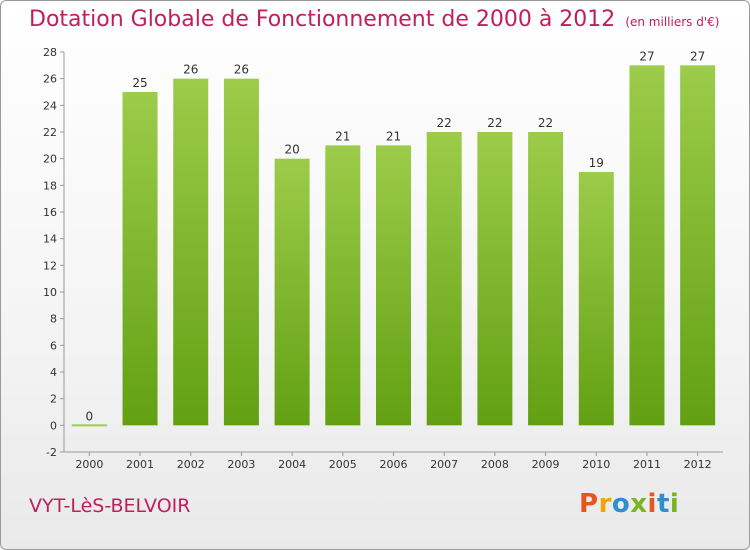 Image resolution: width=750 pixels, height=550 pixels. Describe the element at coordinates (51, 452) in the screenshot. I see `y-tick-label: -2` at that location.